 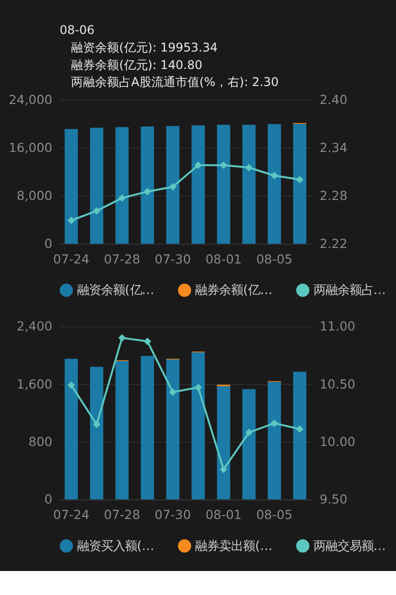 I want to click on y2-tick-label: 2.34, so click(x=334, y=147).